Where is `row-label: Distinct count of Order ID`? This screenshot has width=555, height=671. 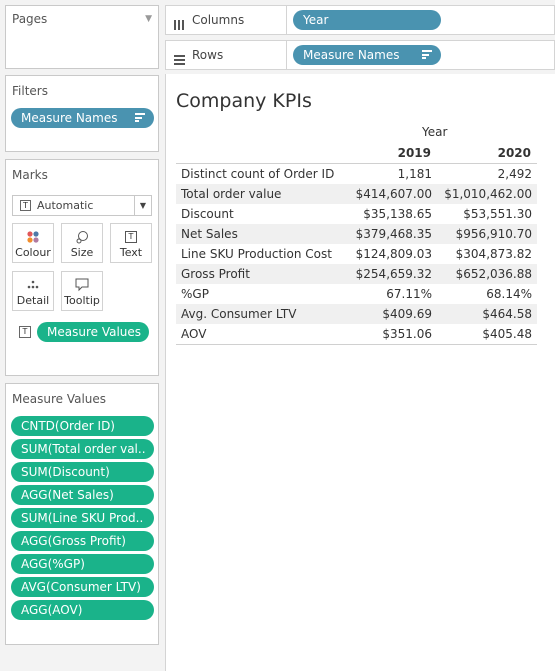
row-label: Distinct count of Order ID is located at coordinates (258, 174).